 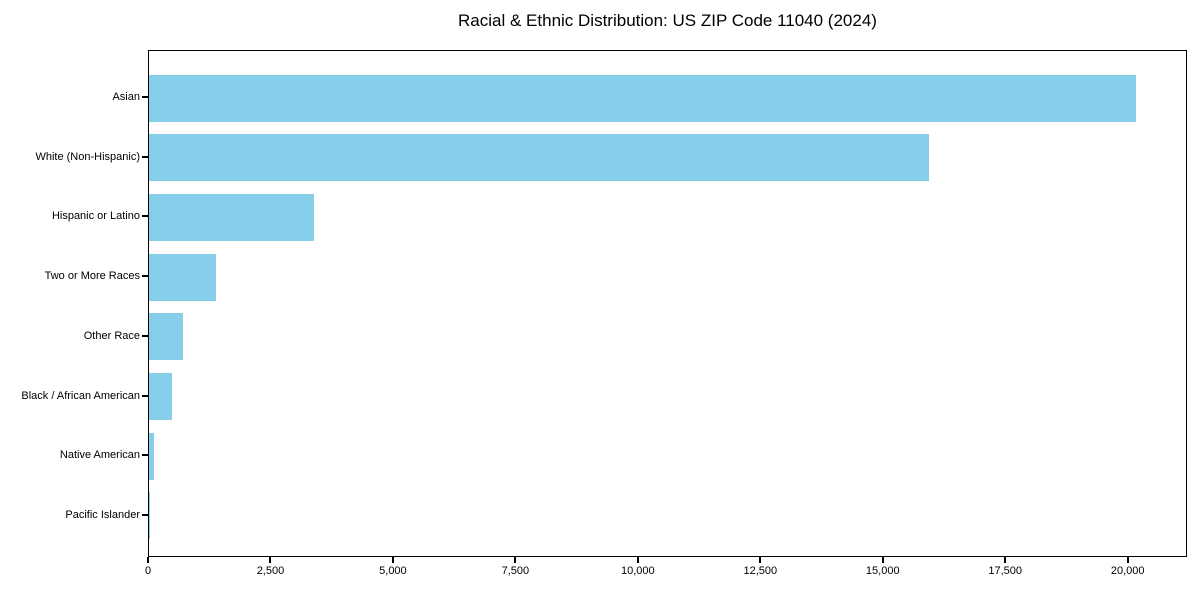 I want to click on y-tick-label-other-race: Other Race, so click(x=111, y=335).